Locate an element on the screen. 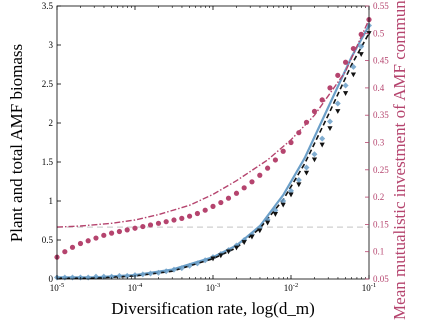  y-tick-label-right: 0.4 is located at coordinates (379, 88).